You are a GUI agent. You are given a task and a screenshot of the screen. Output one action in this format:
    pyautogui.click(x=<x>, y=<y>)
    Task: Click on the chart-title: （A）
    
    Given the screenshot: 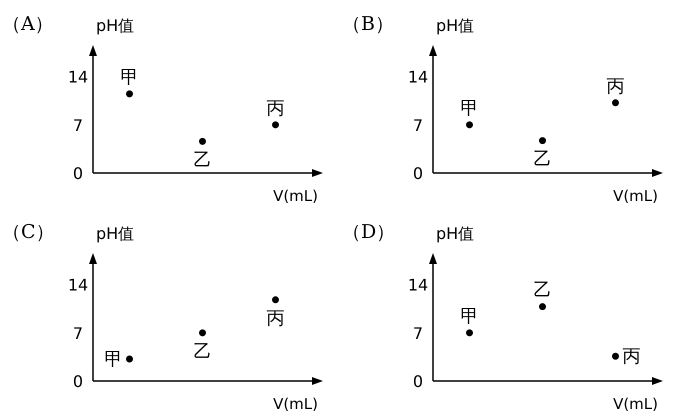 What is the action you would take?
    pyautogui.click(x=28, y=24)
    